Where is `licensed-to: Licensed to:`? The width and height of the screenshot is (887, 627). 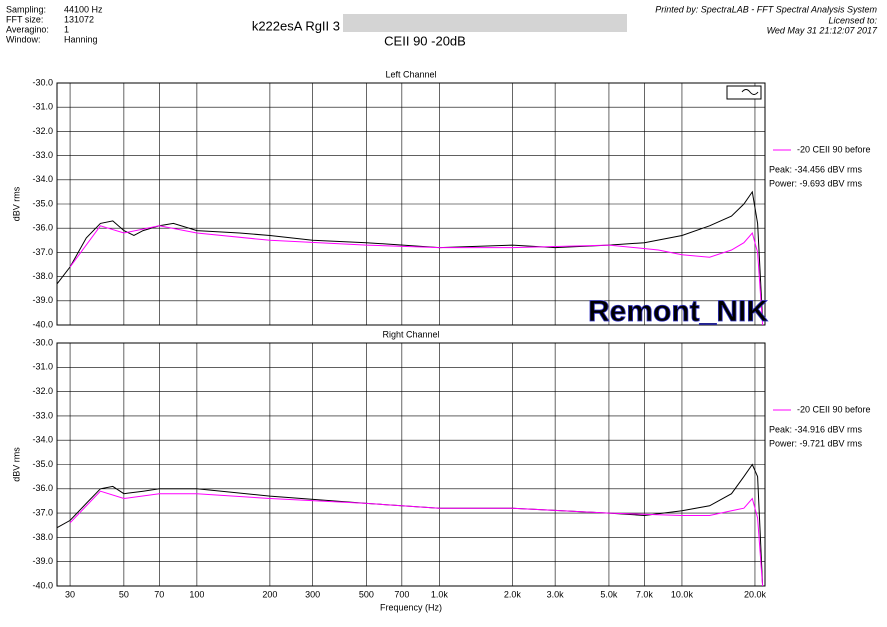
licensed-to: Licensed to: is located at coordinates (852, 20).